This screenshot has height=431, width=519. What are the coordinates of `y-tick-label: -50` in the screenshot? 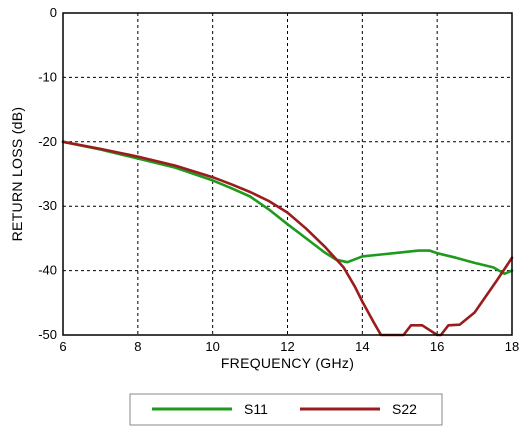 It's located at (47, 334).